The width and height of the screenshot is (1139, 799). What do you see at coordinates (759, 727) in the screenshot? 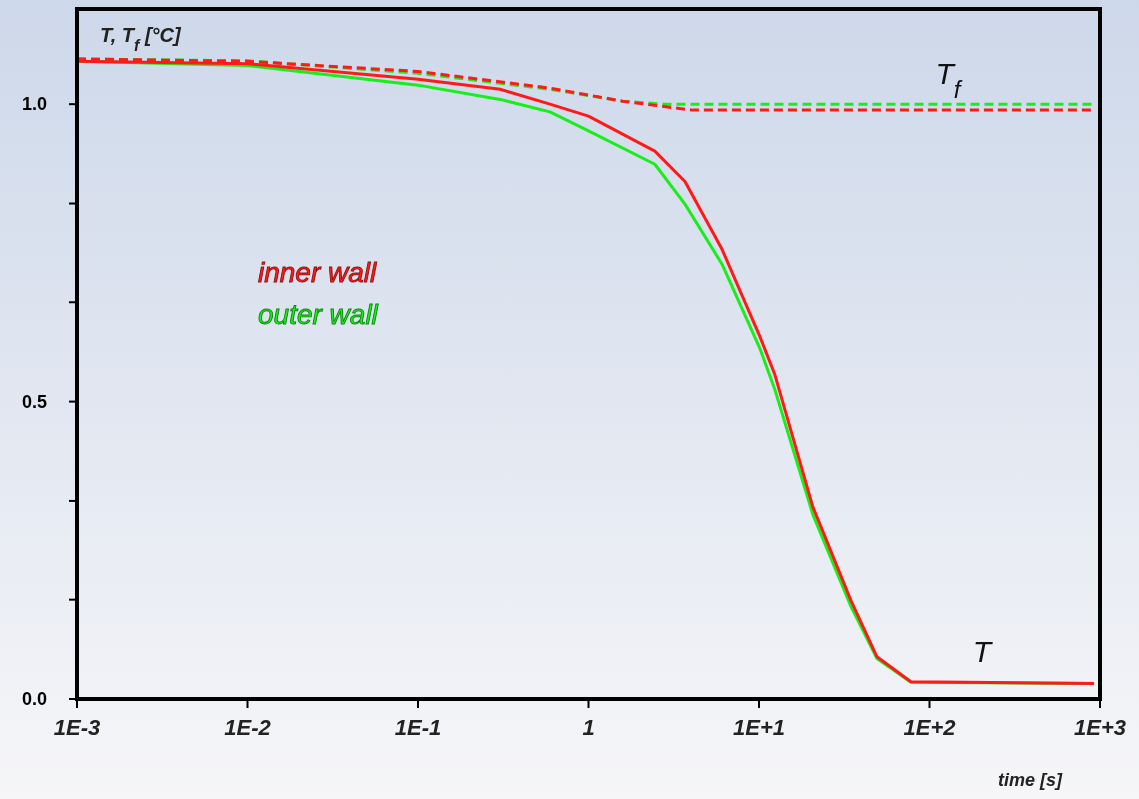
I see `x-tick-label: 1E+1` at bounding box center [759, 727].